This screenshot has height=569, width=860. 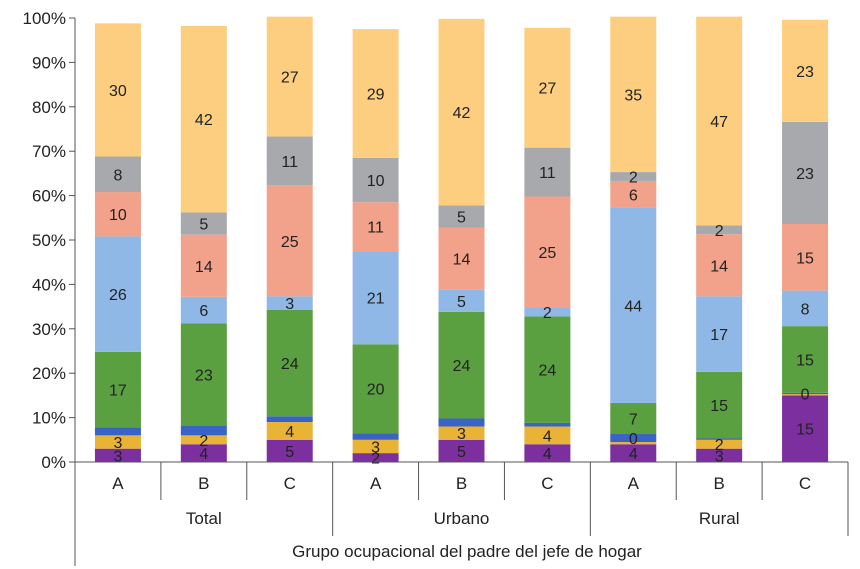 What do you see at coordinates (719, 518) in the screenshot?
I see `x-group-label: Rural` at bounding box center [719, 518].